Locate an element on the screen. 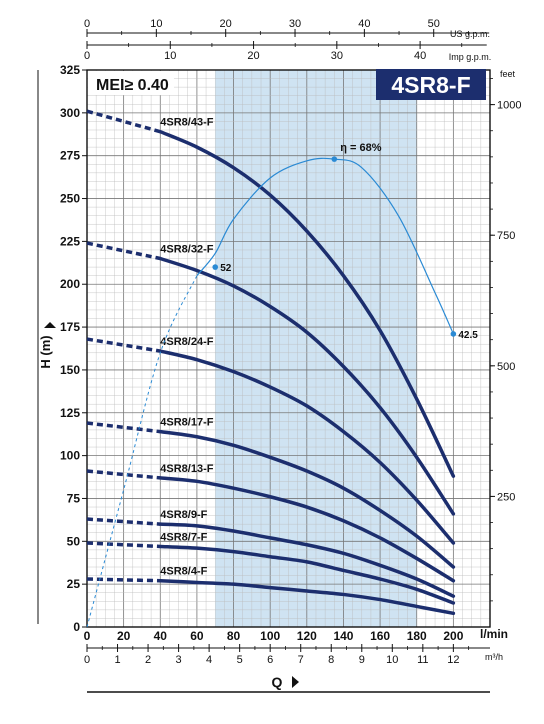 This screenshot has height=724, width=544. y-unit-feet: feet is located at coordinates (508, 74).